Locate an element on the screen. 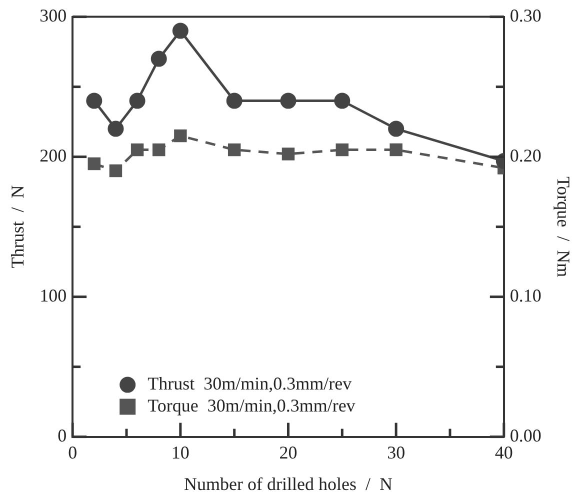 The width and height of the screenshot is (581, 504). y2-tick-label: 0.20 is located at coordinates (526, 156).